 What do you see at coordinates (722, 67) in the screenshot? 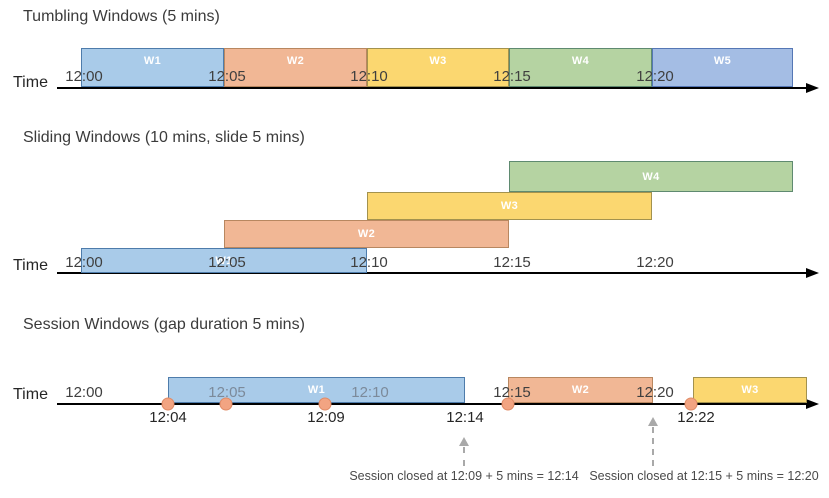
I see `tumbling-window-bar-w5: W5` at bounding box center [722, 67].